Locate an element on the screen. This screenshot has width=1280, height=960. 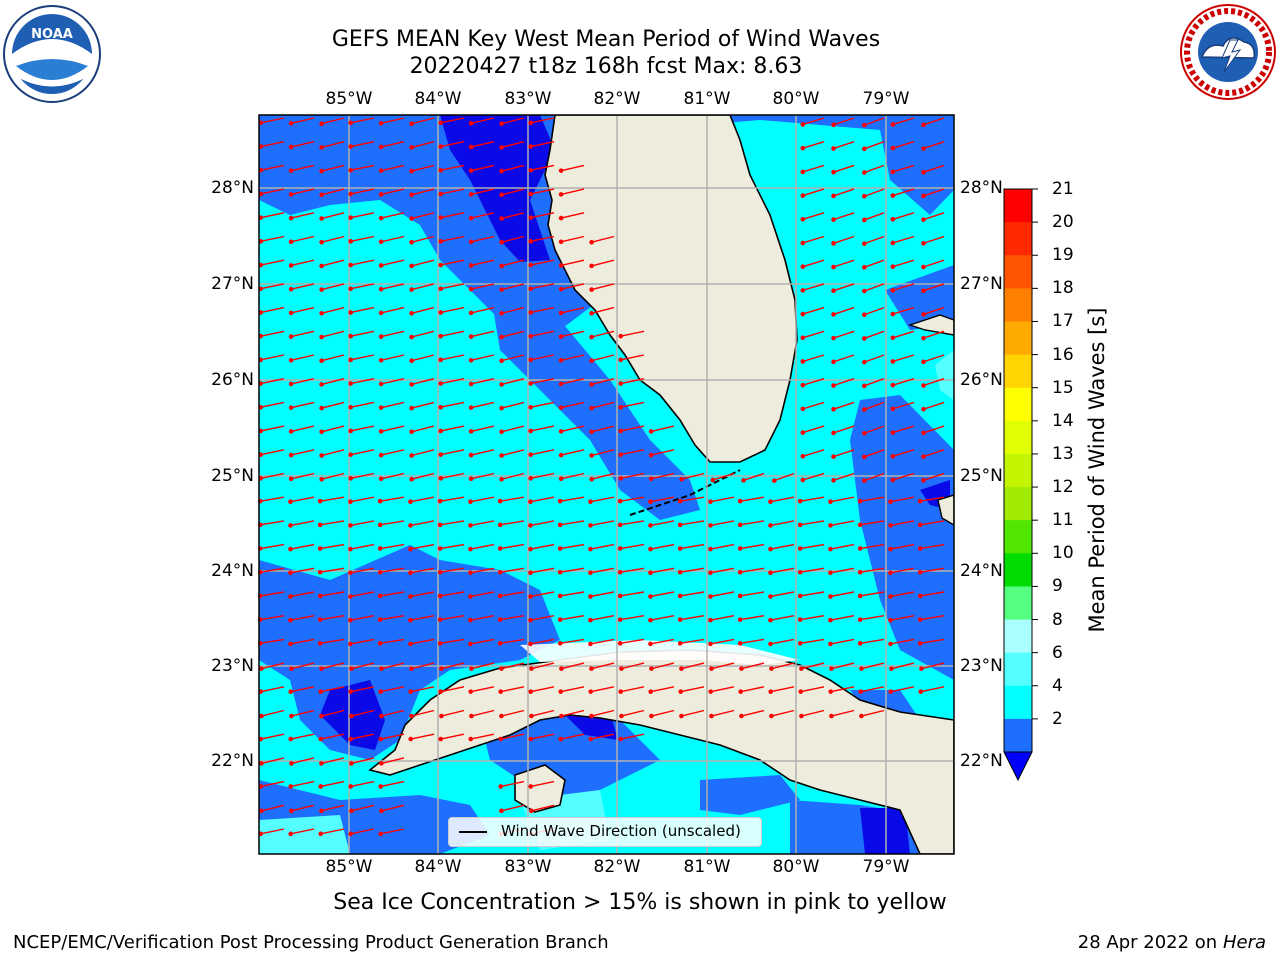
y-tick-left: 28°N is located at coordinates (232, 188).